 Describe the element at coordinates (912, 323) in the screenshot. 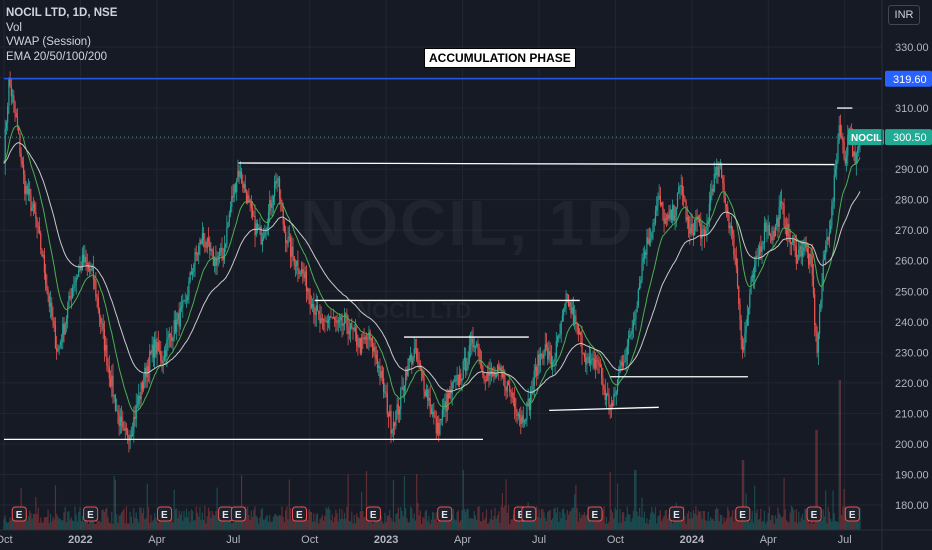

I see `y-tick-label: 240.00` at that location.